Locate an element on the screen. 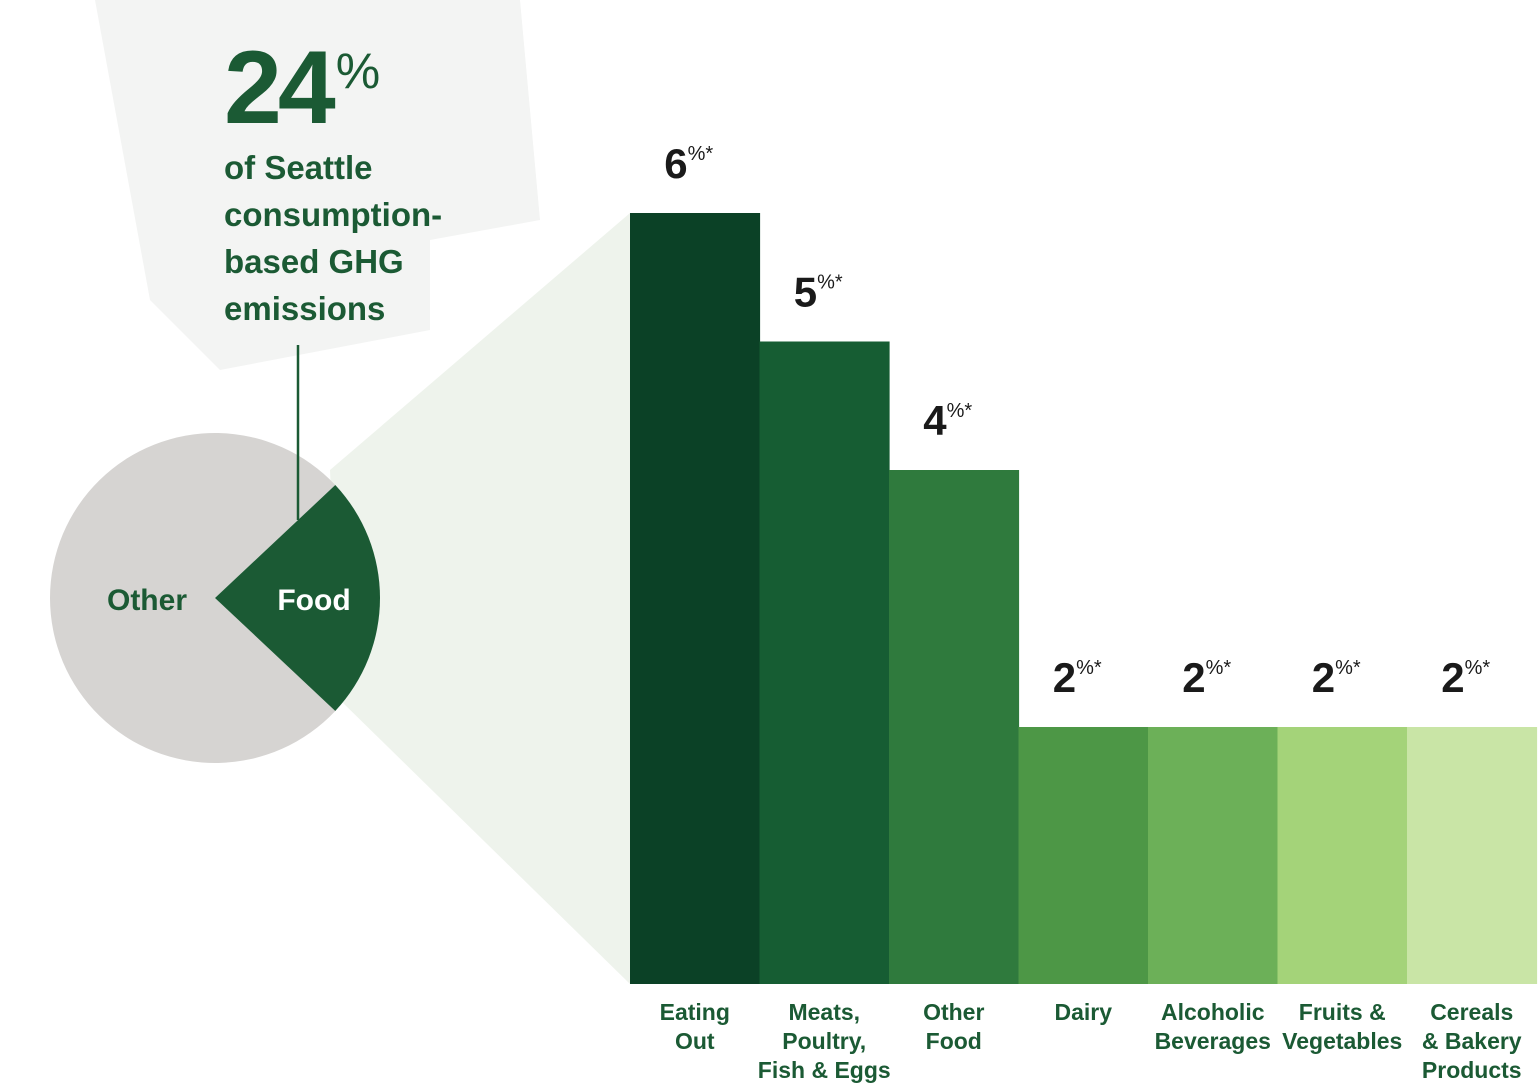  pie-label-other: Other is located at coordinates (147, 600).